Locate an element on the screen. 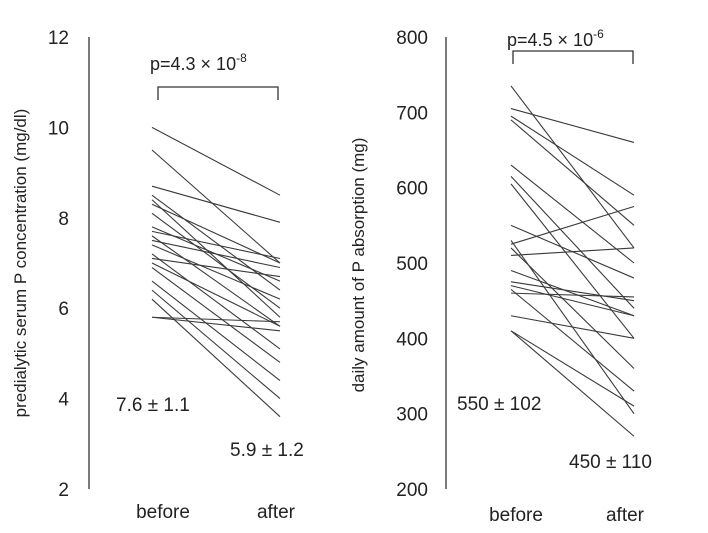  left-p-value: p=4.3 × 10-8 is located at coordinates (198, 62).